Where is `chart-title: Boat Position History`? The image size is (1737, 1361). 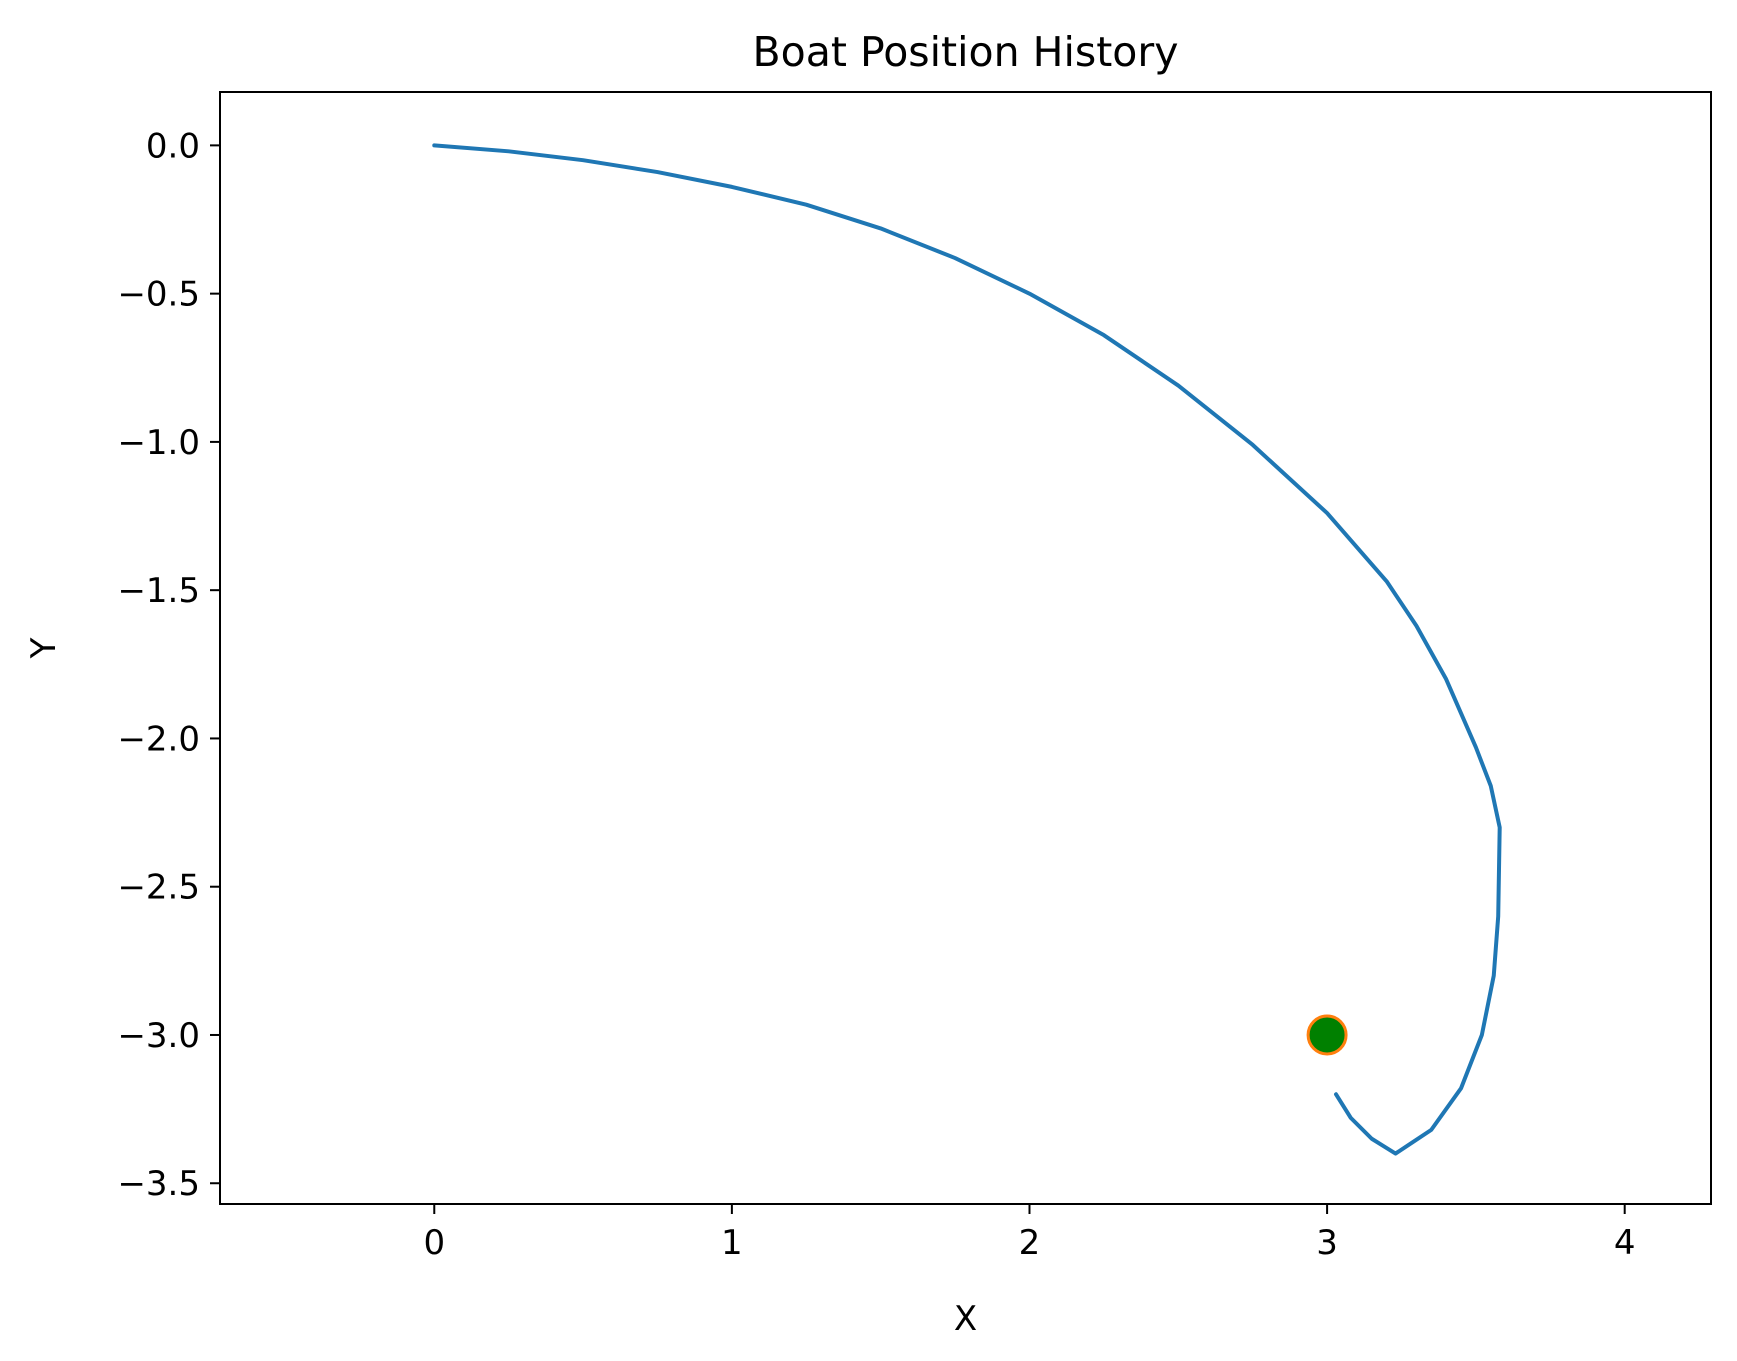 chart-title: Boat Position History is located at coordinates (966, 52).